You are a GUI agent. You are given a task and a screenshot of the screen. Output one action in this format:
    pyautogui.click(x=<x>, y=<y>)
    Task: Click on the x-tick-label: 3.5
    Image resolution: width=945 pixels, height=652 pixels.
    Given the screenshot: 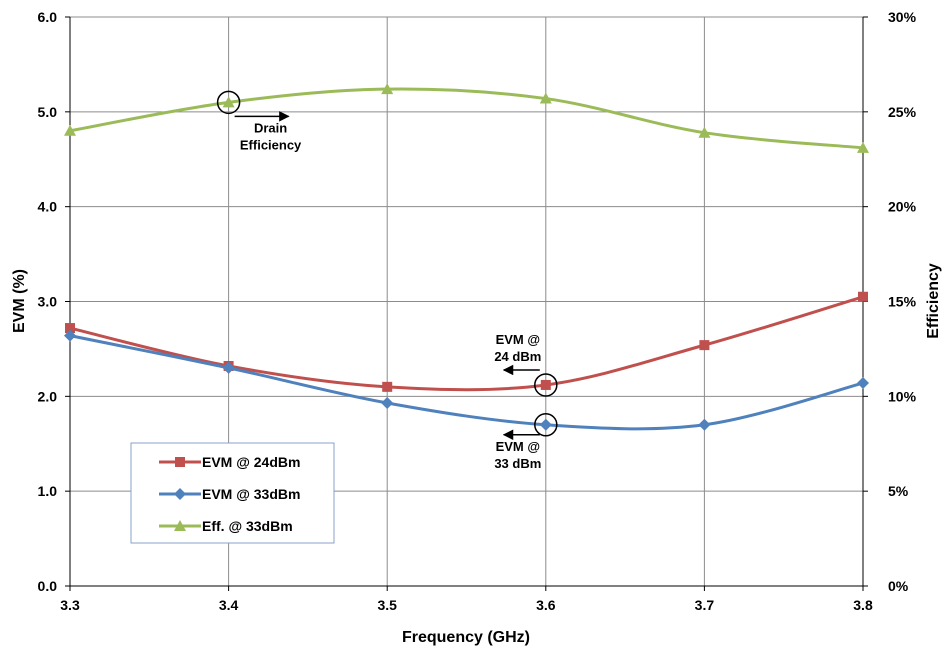 What is the action you would take?
    pyautogui.click(x=387, y=605)
    